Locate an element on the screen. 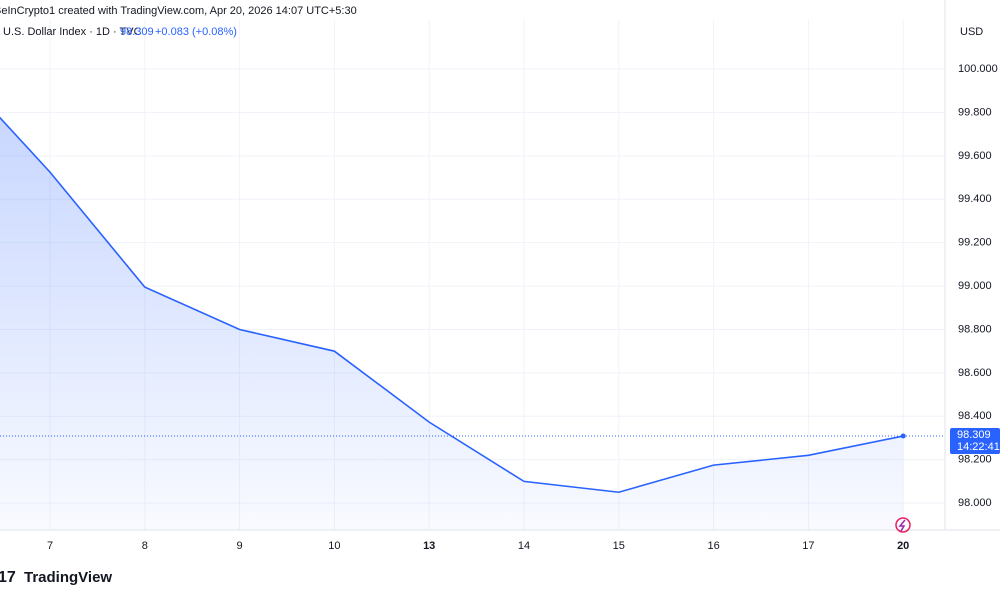 Image resolution: width=1000 pixels, height=600 pixels. x-tick-label: 7 is located at coordinates (50, 546).